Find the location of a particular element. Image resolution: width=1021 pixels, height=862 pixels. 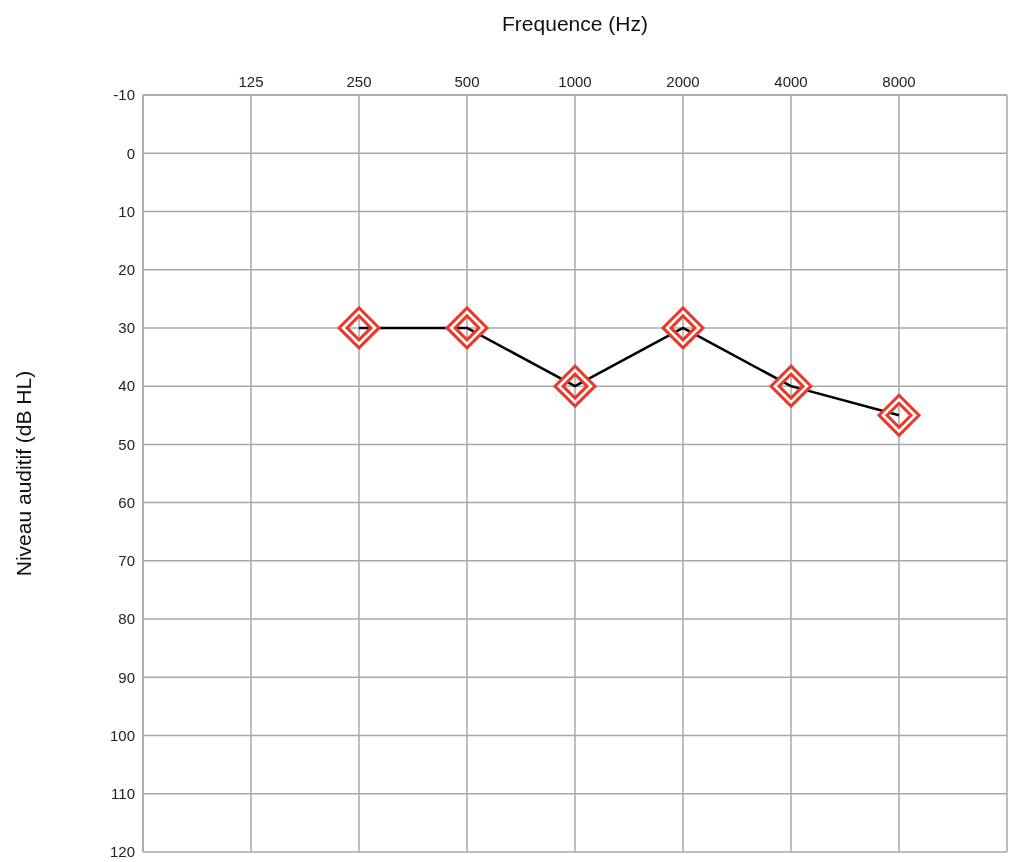

x-tick-label: 1000 is located at coordinates (575, 81).